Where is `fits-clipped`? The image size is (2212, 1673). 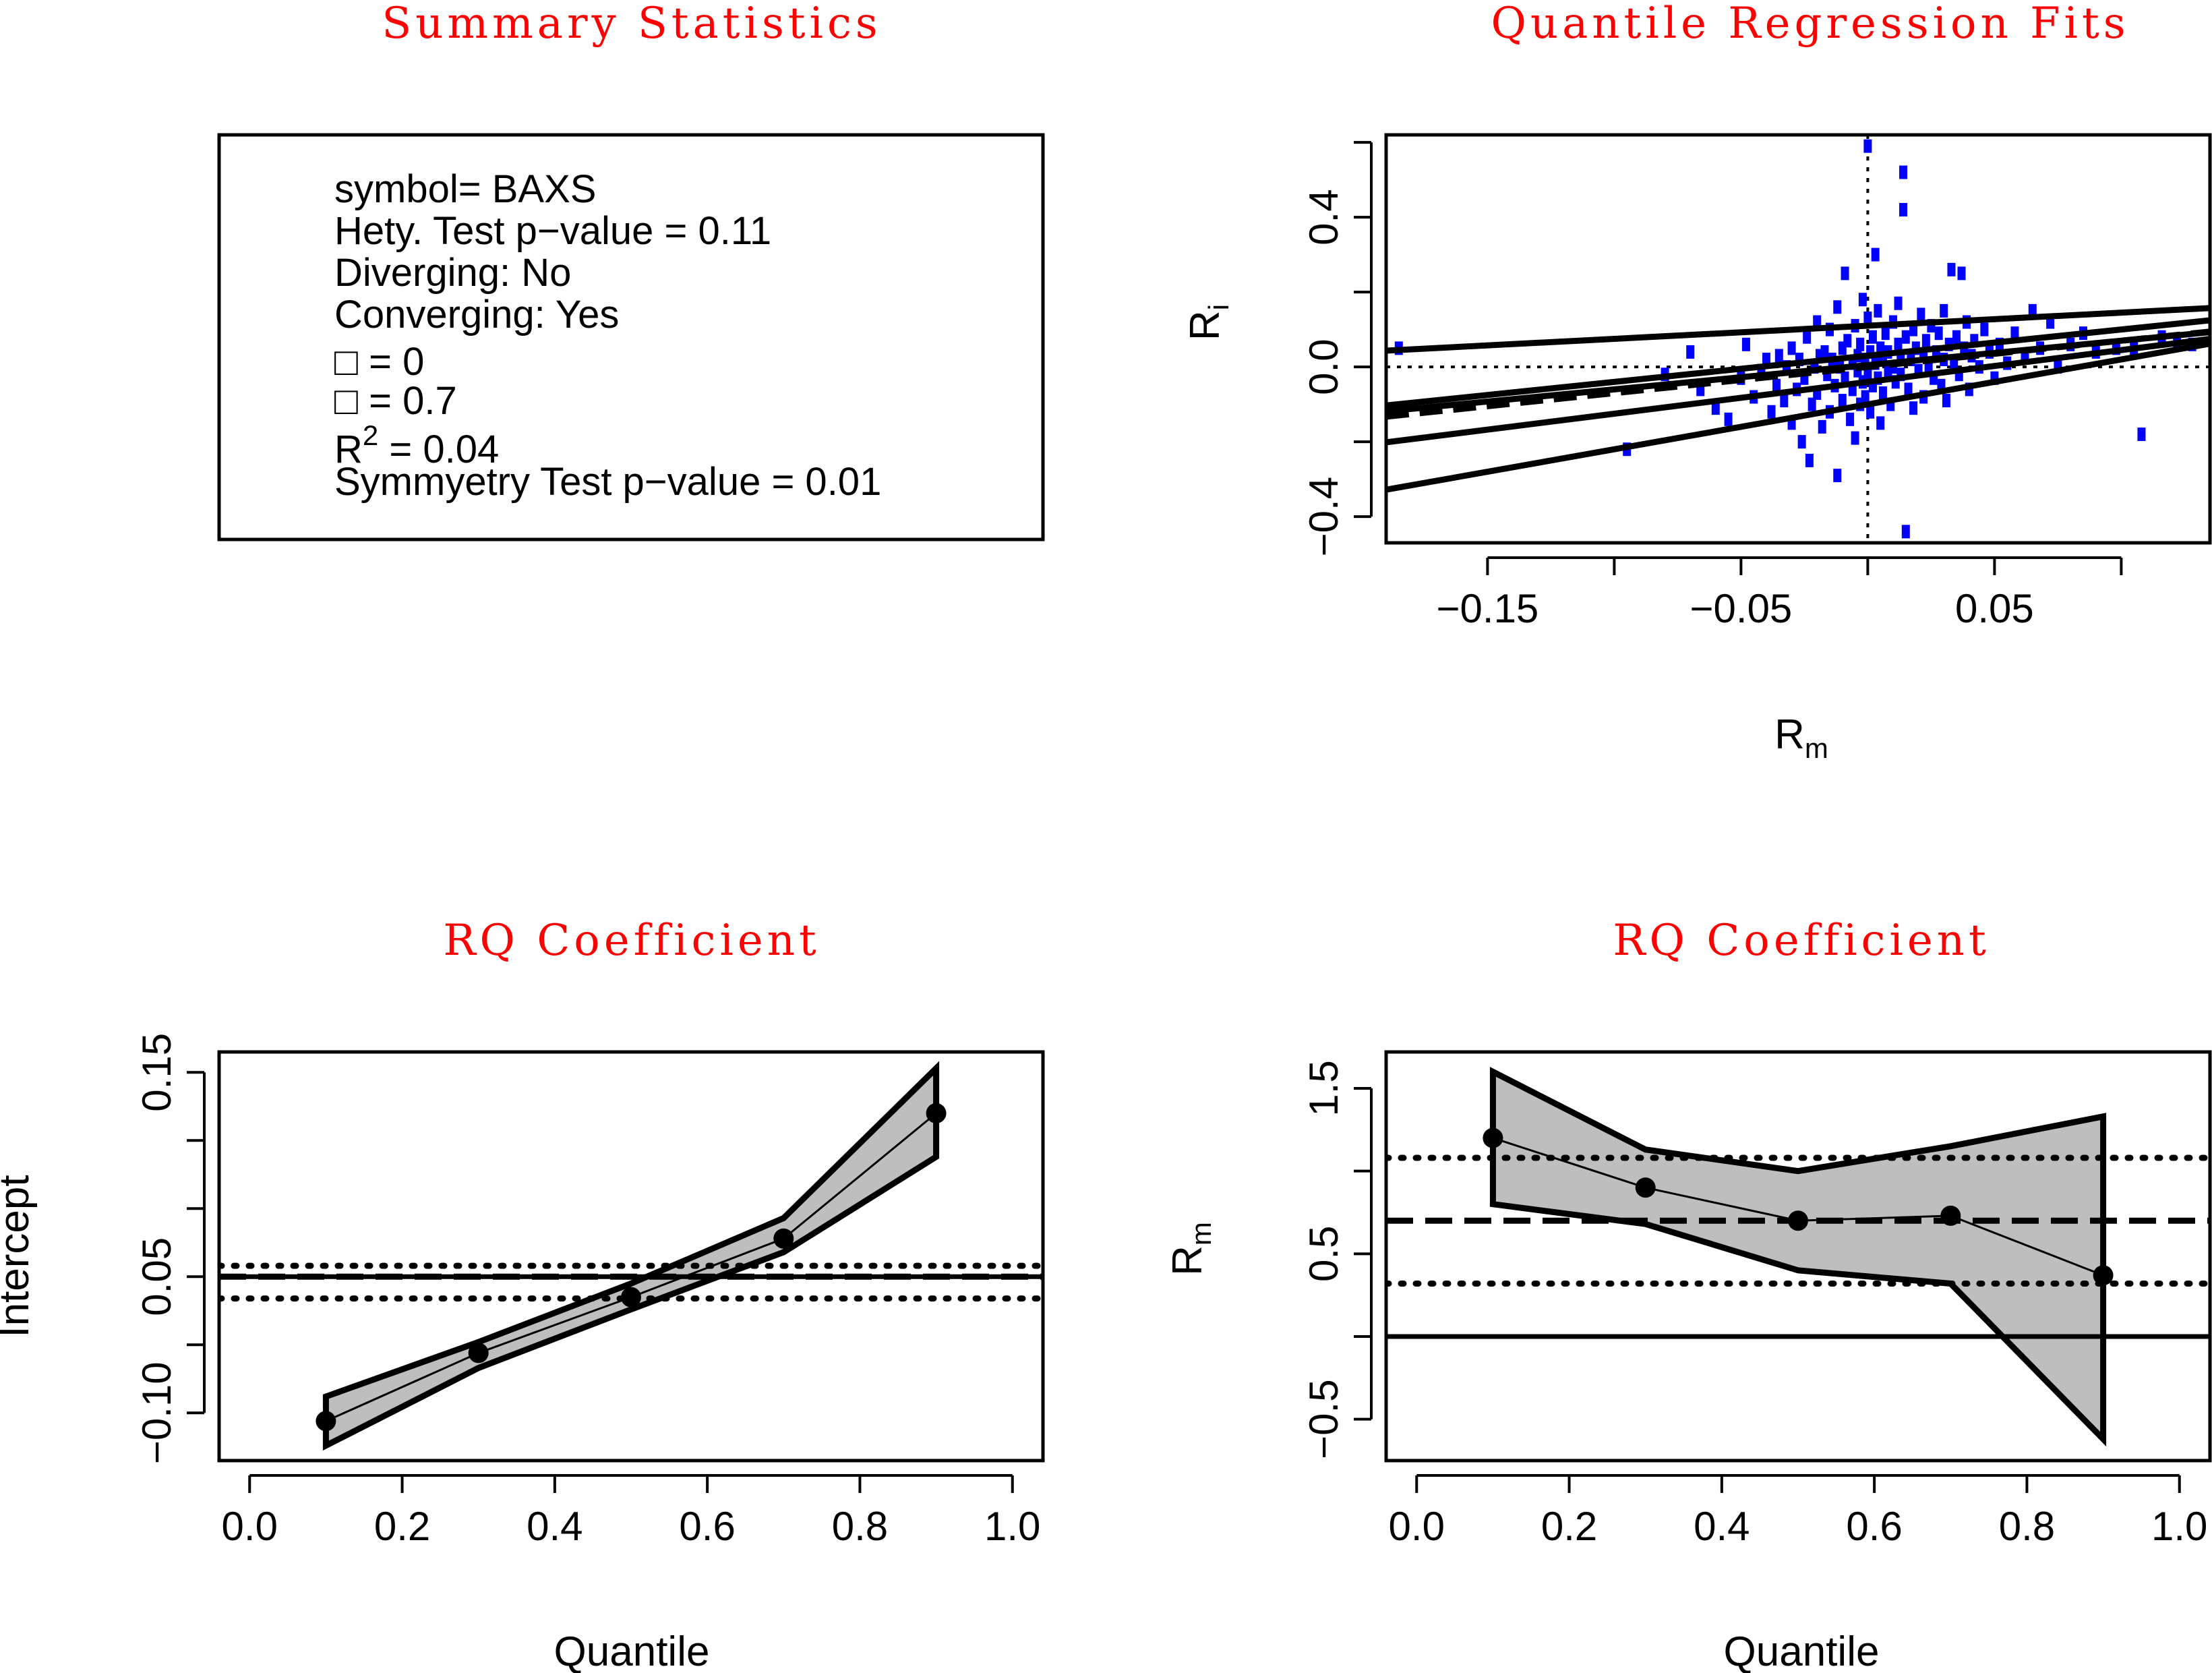
fits-clipped is located at coordinates (1798, 339).